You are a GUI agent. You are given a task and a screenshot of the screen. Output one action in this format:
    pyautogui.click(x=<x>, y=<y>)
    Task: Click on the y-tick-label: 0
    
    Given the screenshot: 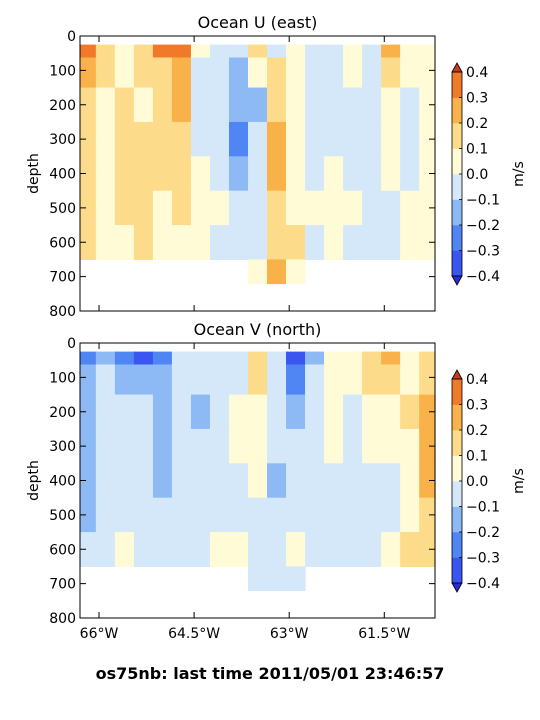 What is the action you would take?
    pyautogui.click(x=71, y=37)
    